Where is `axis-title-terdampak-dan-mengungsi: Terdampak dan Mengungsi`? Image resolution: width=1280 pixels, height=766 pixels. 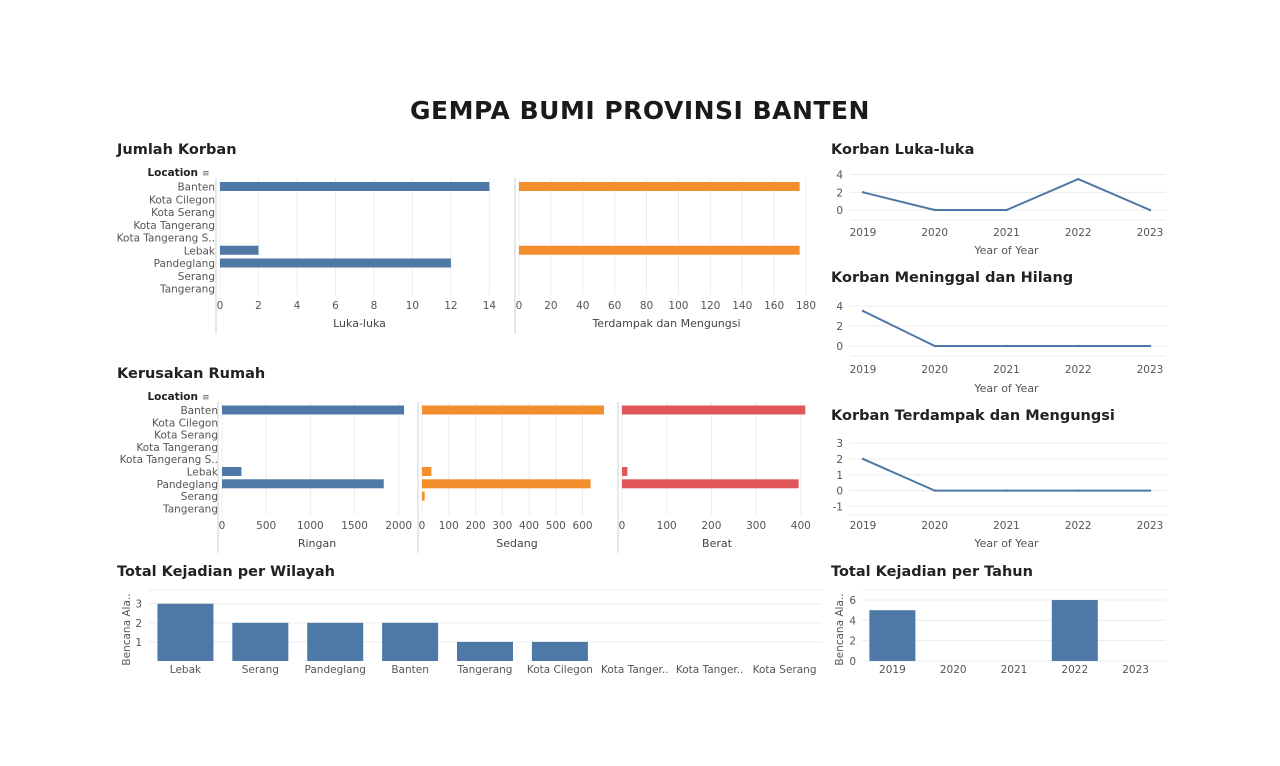 axis-title-terdampak-dan-mengungsi: Terdampak dan Mengungsi is located at coordinates (665, 323).